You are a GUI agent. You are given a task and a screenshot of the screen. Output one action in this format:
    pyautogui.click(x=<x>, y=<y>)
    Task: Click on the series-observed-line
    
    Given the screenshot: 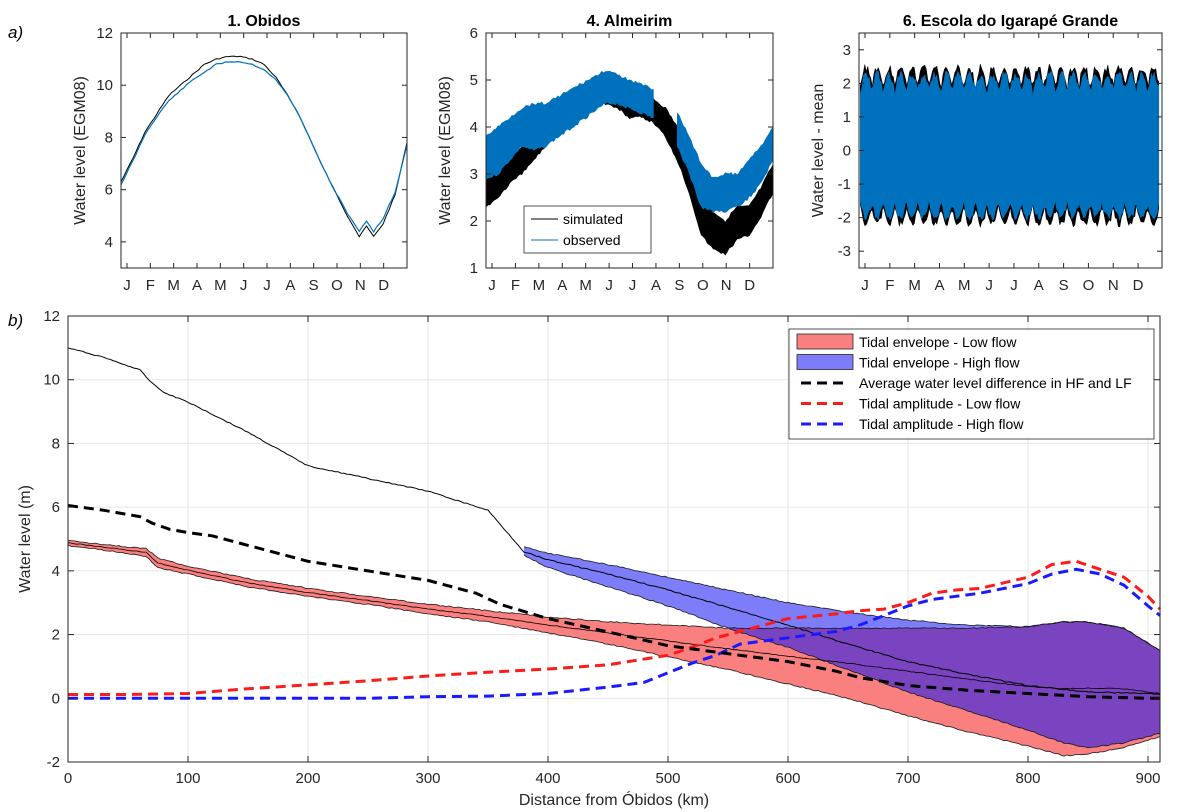 What is the action you would take?
    pyautogui.click(x=264, y=147)
    